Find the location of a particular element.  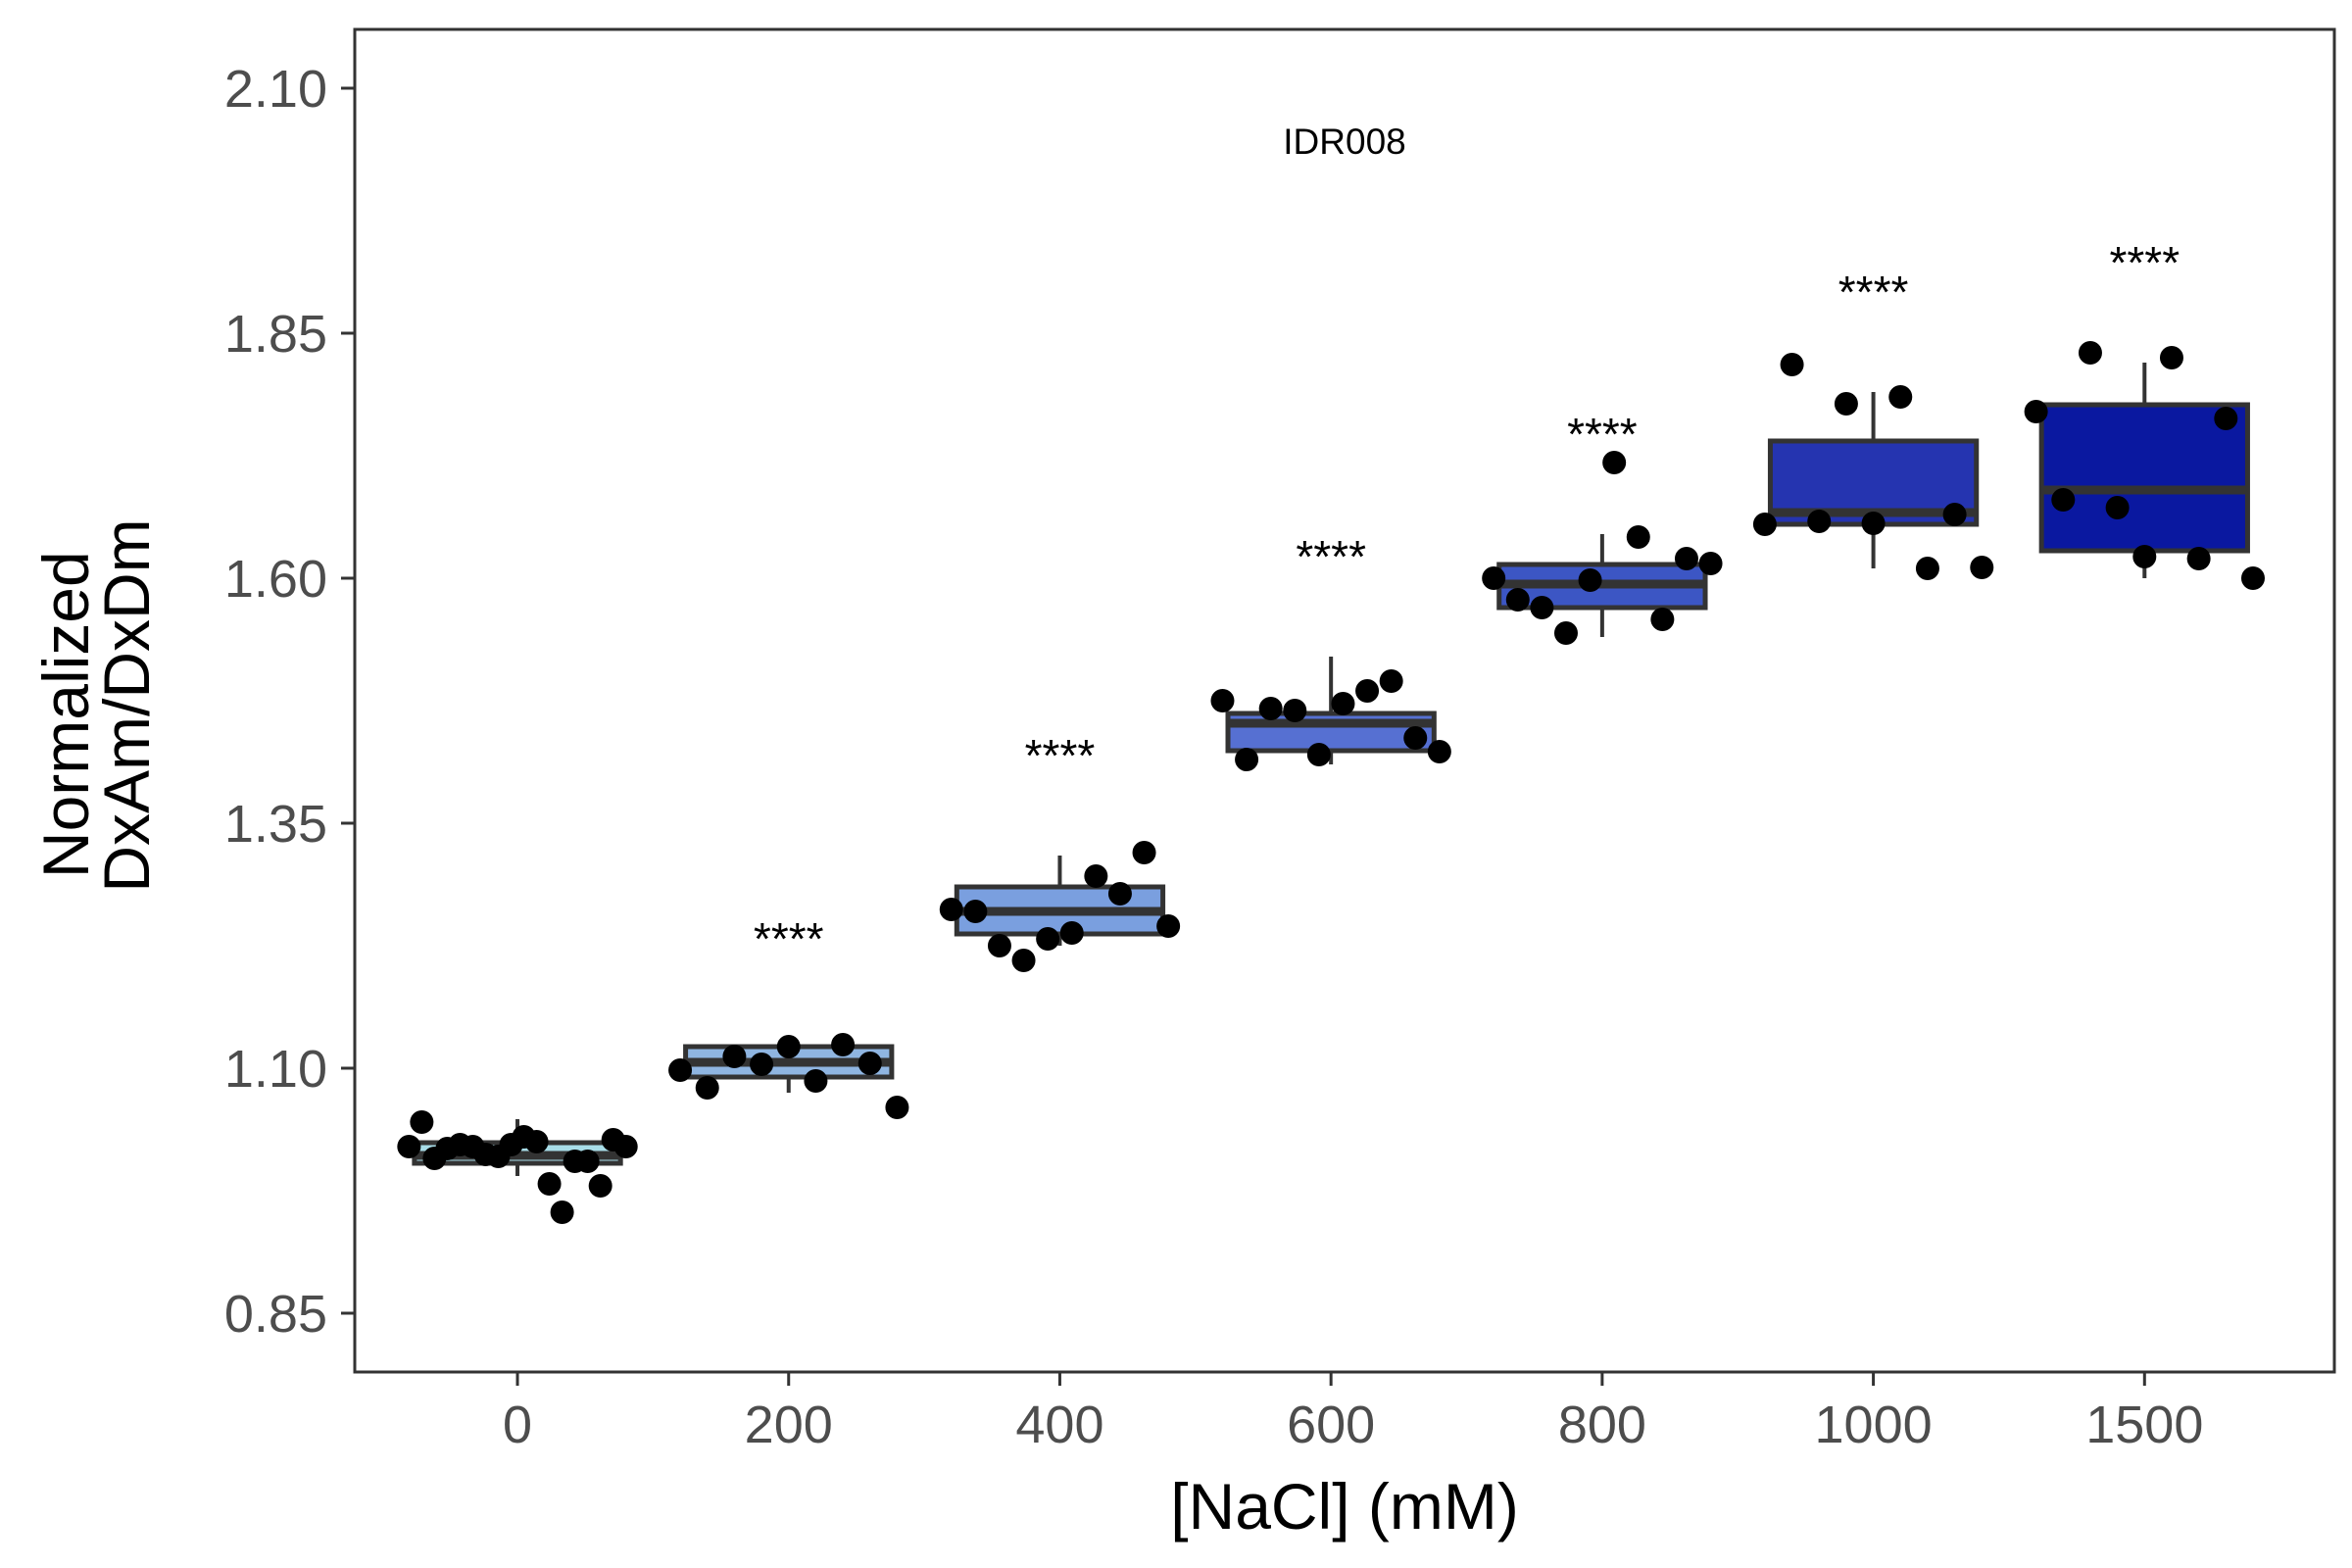

x-tick-label: 800 is located at coordinates (1602, 1425).